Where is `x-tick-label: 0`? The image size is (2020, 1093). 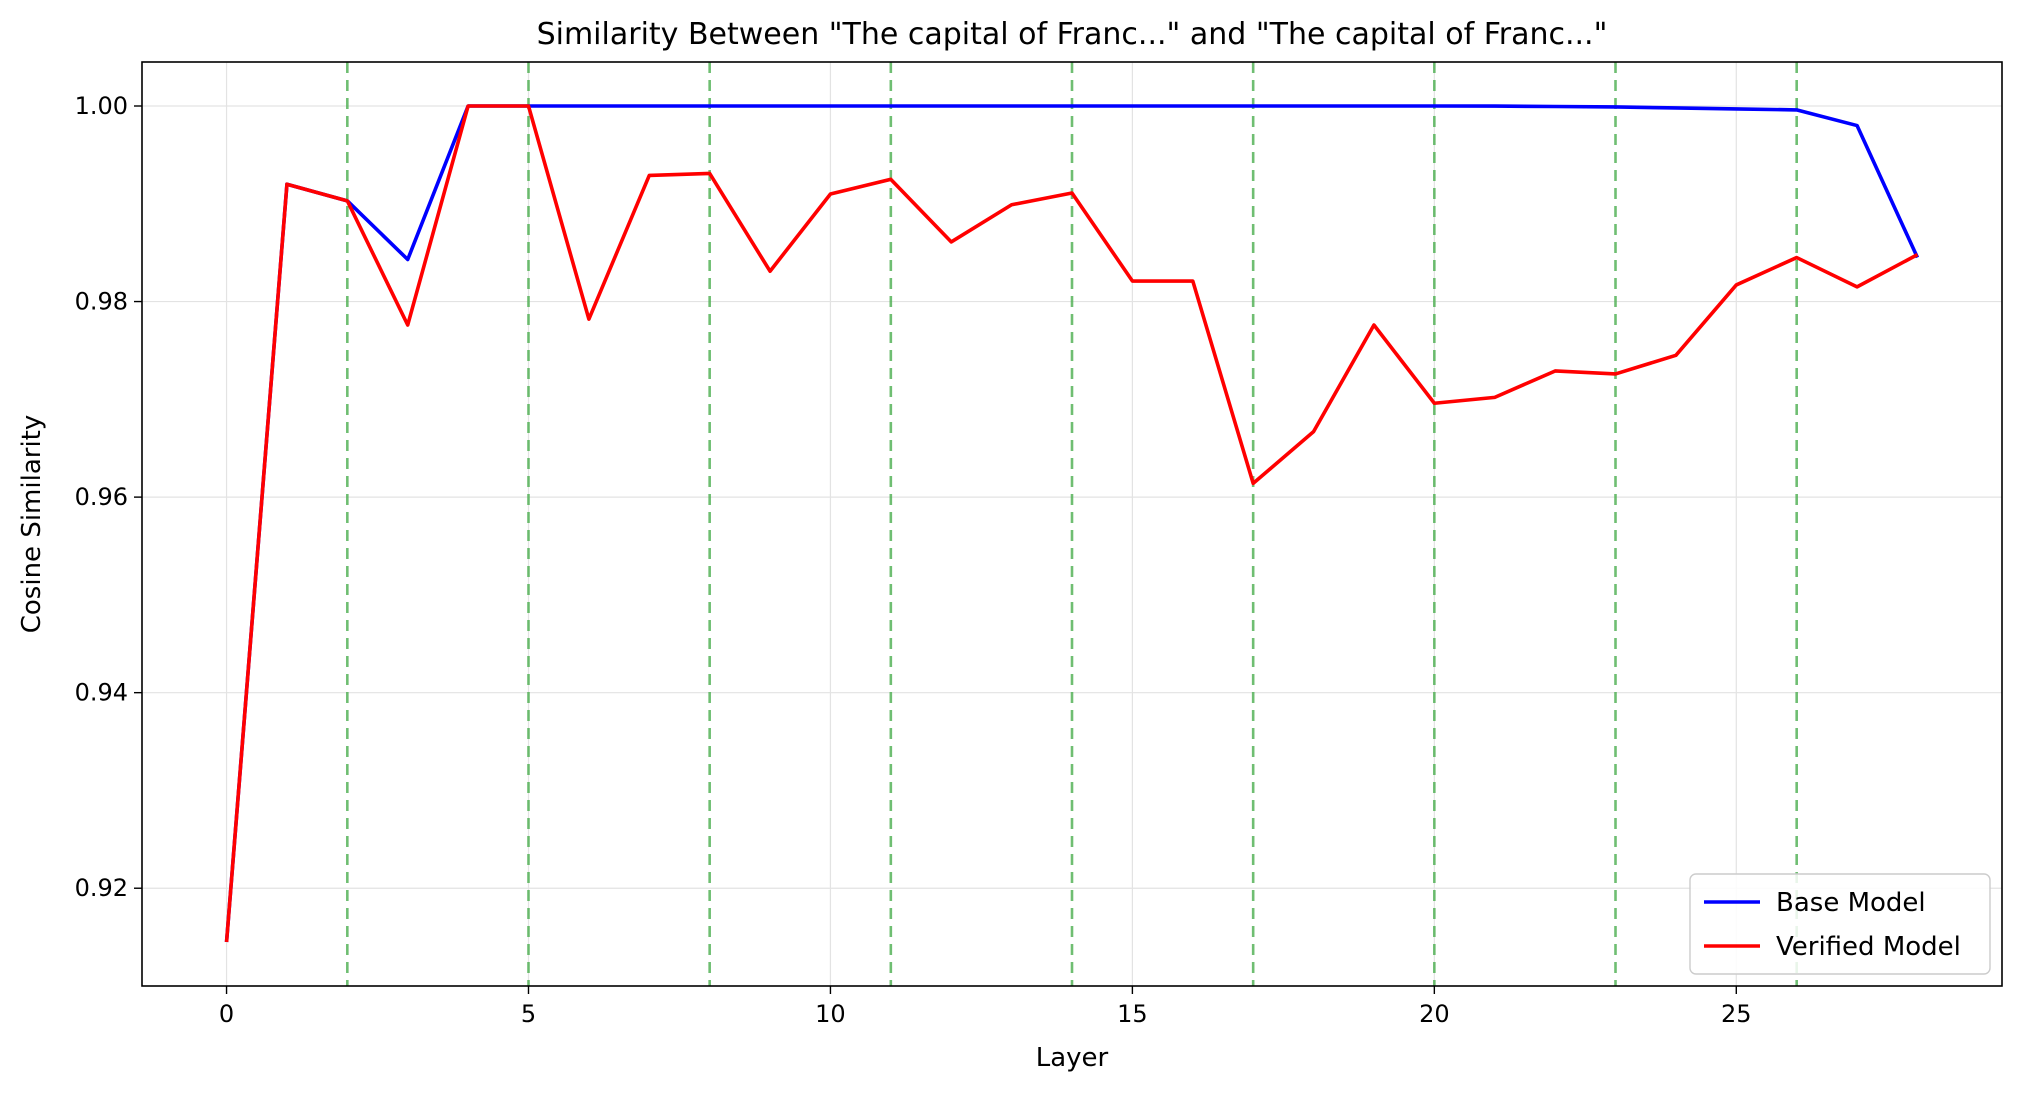
x-tick-label: 0 is located at coordinates (226, 1014).